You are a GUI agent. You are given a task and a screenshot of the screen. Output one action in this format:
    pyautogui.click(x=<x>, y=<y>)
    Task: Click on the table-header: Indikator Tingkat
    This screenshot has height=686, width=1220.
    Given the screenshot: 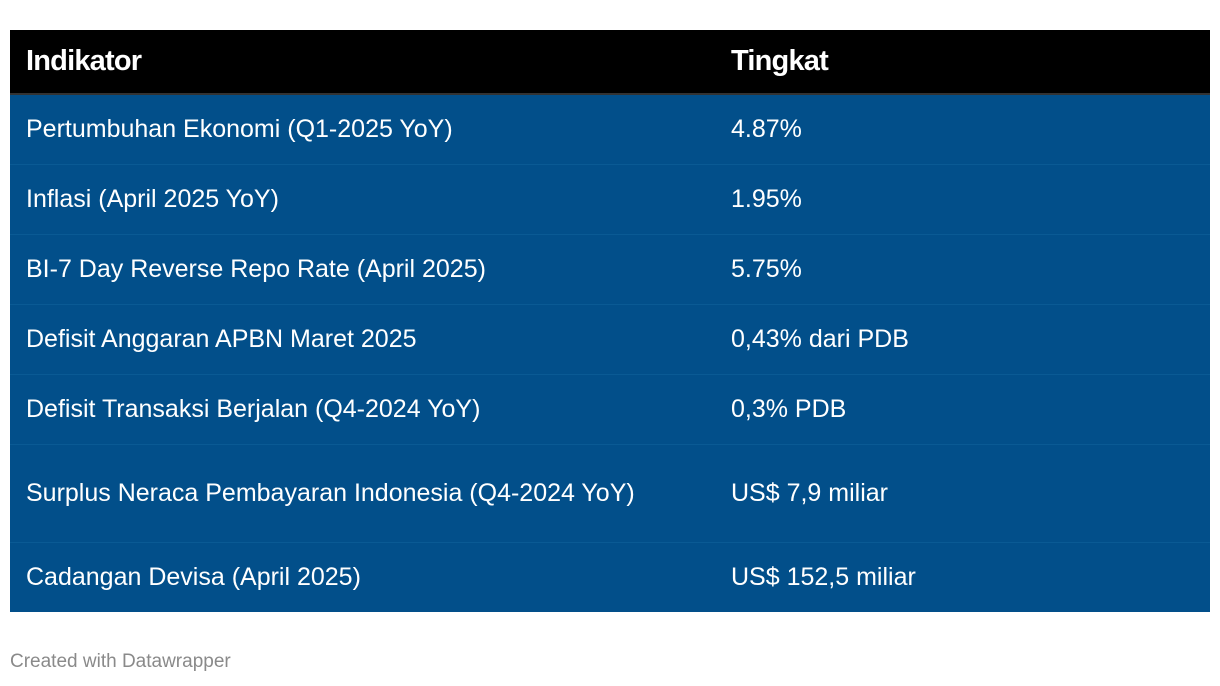 What is the action you would take?
    pyautogui.click(x=610, y=62)
    